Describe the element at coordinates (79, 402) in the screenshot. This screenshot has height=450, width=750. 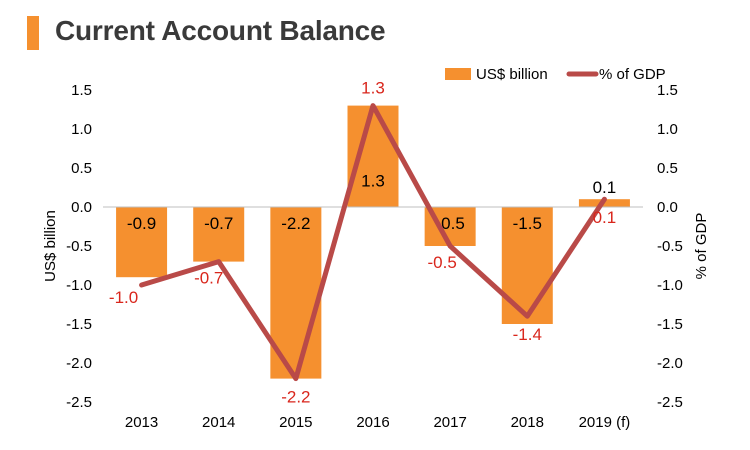
I see `y-tick-label: -2.5` at that location.